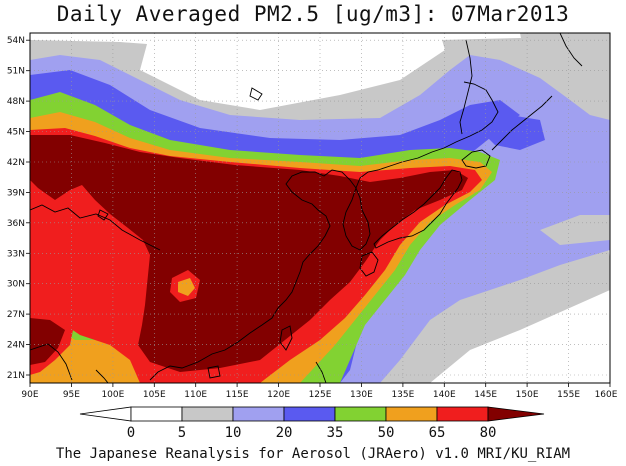 This screenshot has height=466, width=626. What do you see at coordinates (512, 132) in the screenshot?
I see `field-20-35-east` at bounding box center [512, 132].